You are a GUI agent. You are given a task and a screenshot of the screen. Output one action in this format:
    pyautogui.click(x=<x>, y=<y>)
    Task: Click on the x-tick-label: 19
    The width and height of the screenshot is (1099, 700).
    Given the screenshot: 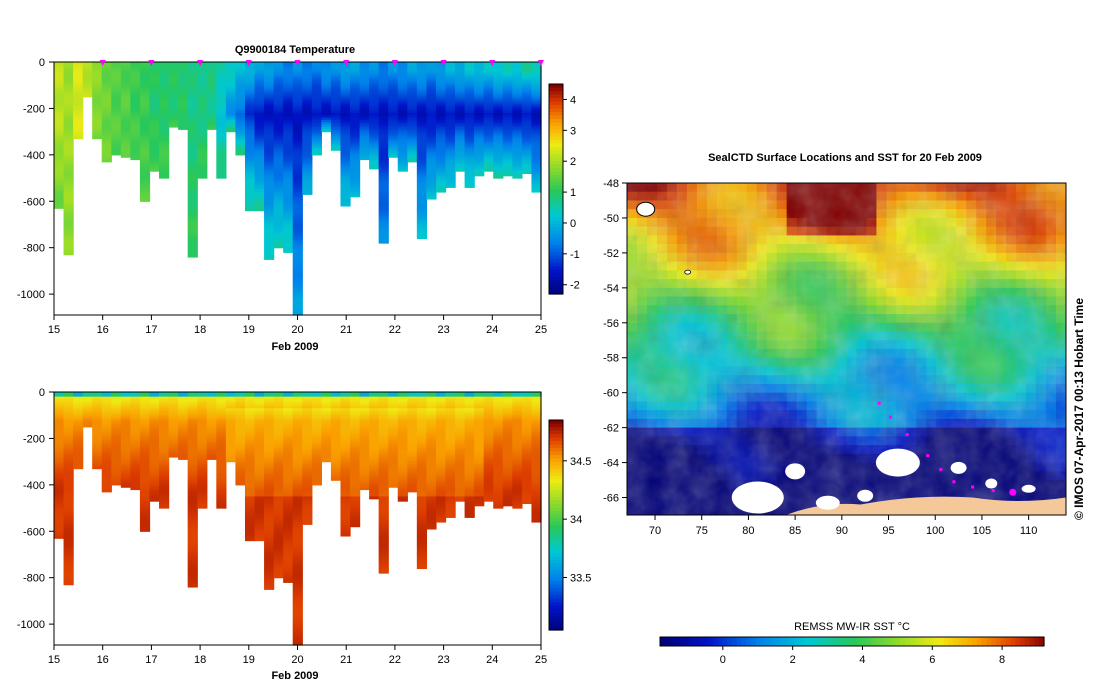 What is the action you would take?
    pyautogui.click(x=249, y=330)
    